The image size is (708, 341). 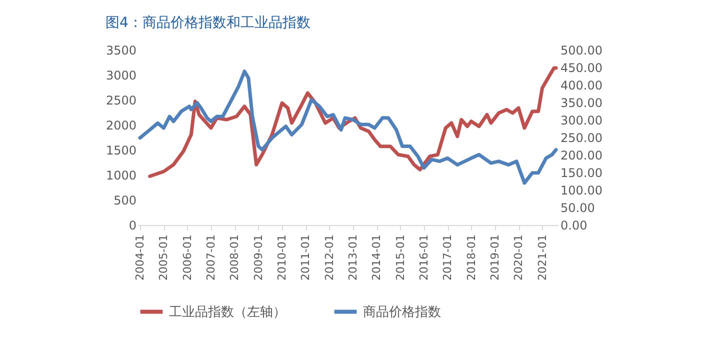 I want to click on x-tick-label: 2020-01, so click(x=519, y=257).